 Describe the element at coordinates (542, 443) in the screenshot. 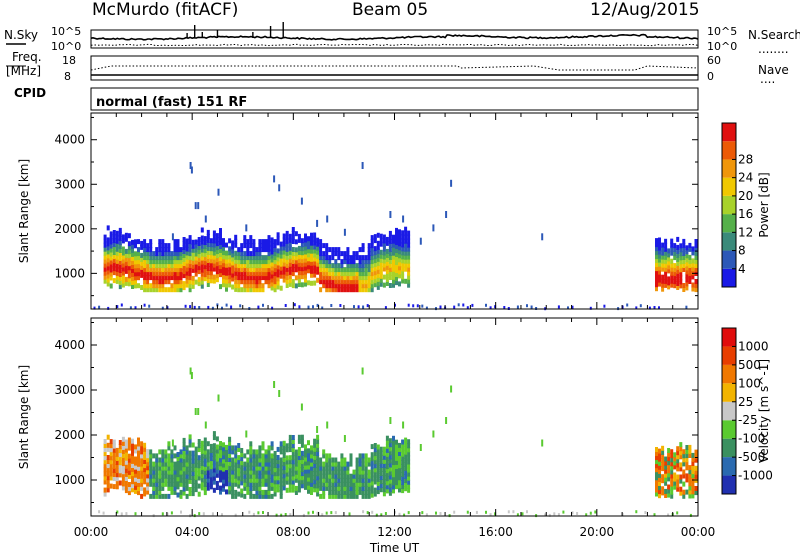

I see `scatter-cell` at that location.